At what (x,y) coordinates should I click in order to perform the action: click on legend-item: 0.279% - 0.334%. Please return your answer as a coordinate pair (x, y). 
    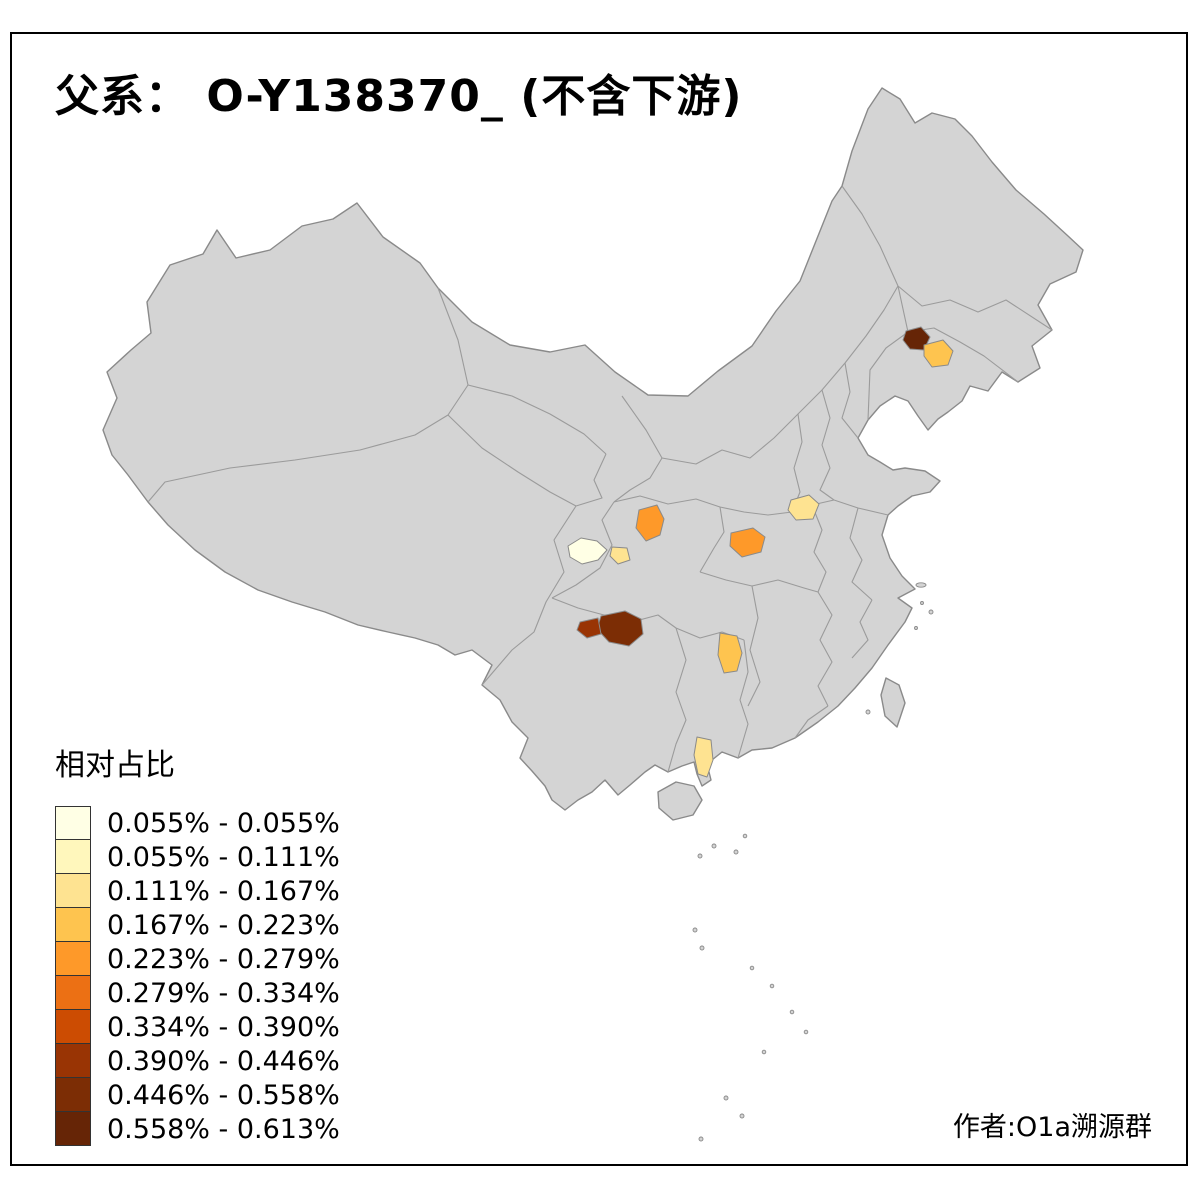
    Looking at the image, I should click on (197, 993).